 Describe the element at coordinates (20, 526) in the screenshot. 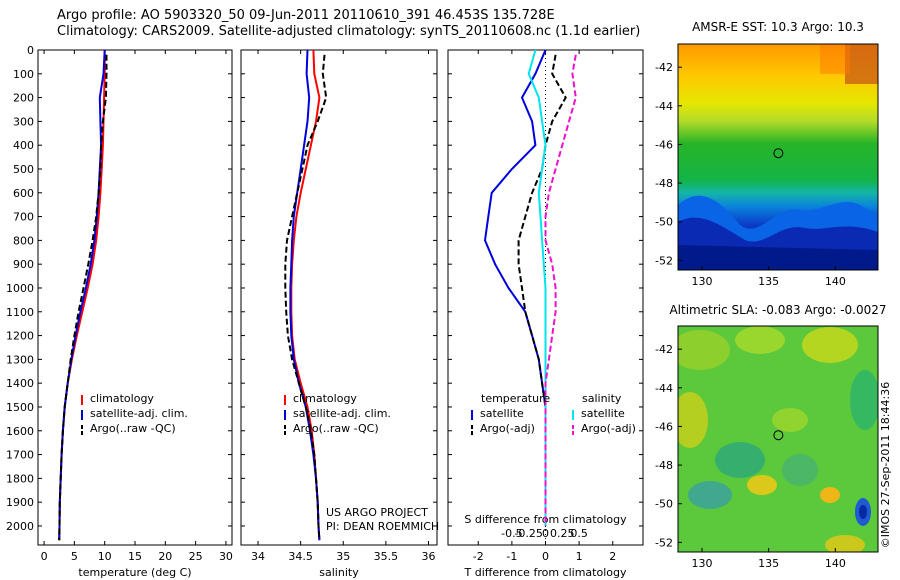

I see `y-tick-label: 2000` at that location.